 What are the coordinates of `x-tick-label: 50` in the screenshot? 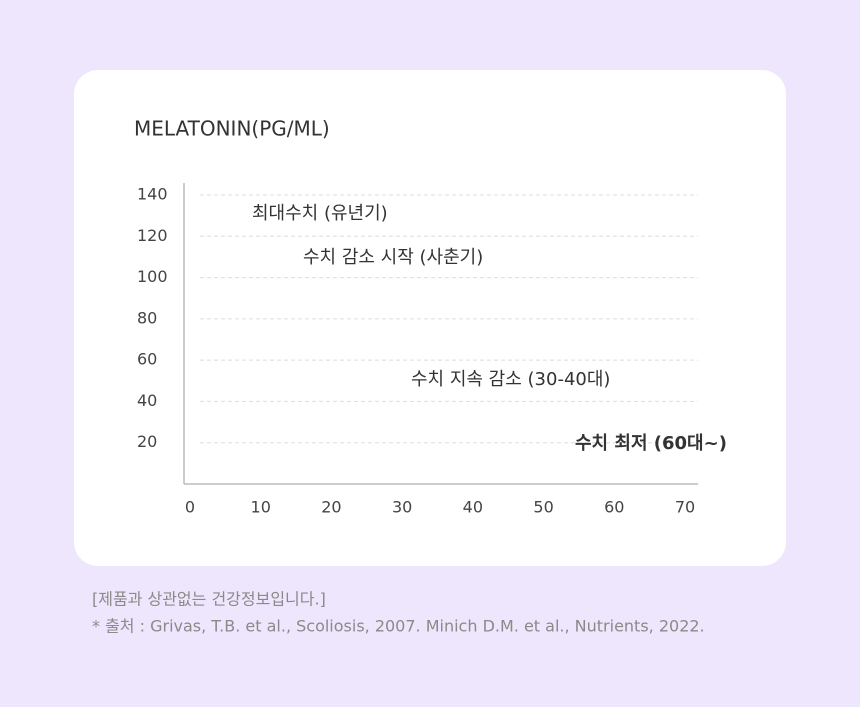 It's located at (543, 507).